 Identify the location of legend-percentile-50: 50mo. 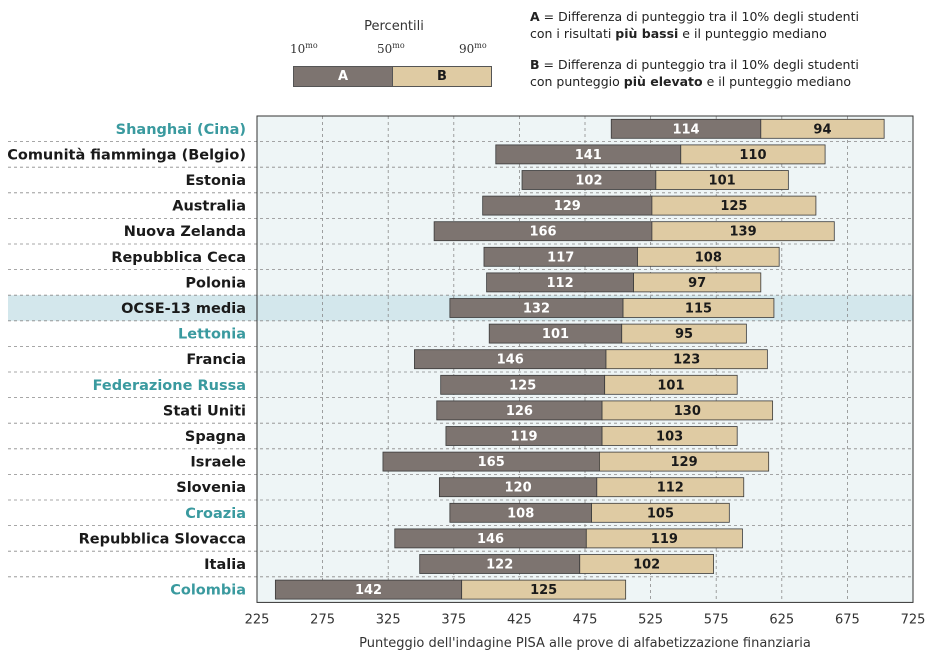
(391, 48).